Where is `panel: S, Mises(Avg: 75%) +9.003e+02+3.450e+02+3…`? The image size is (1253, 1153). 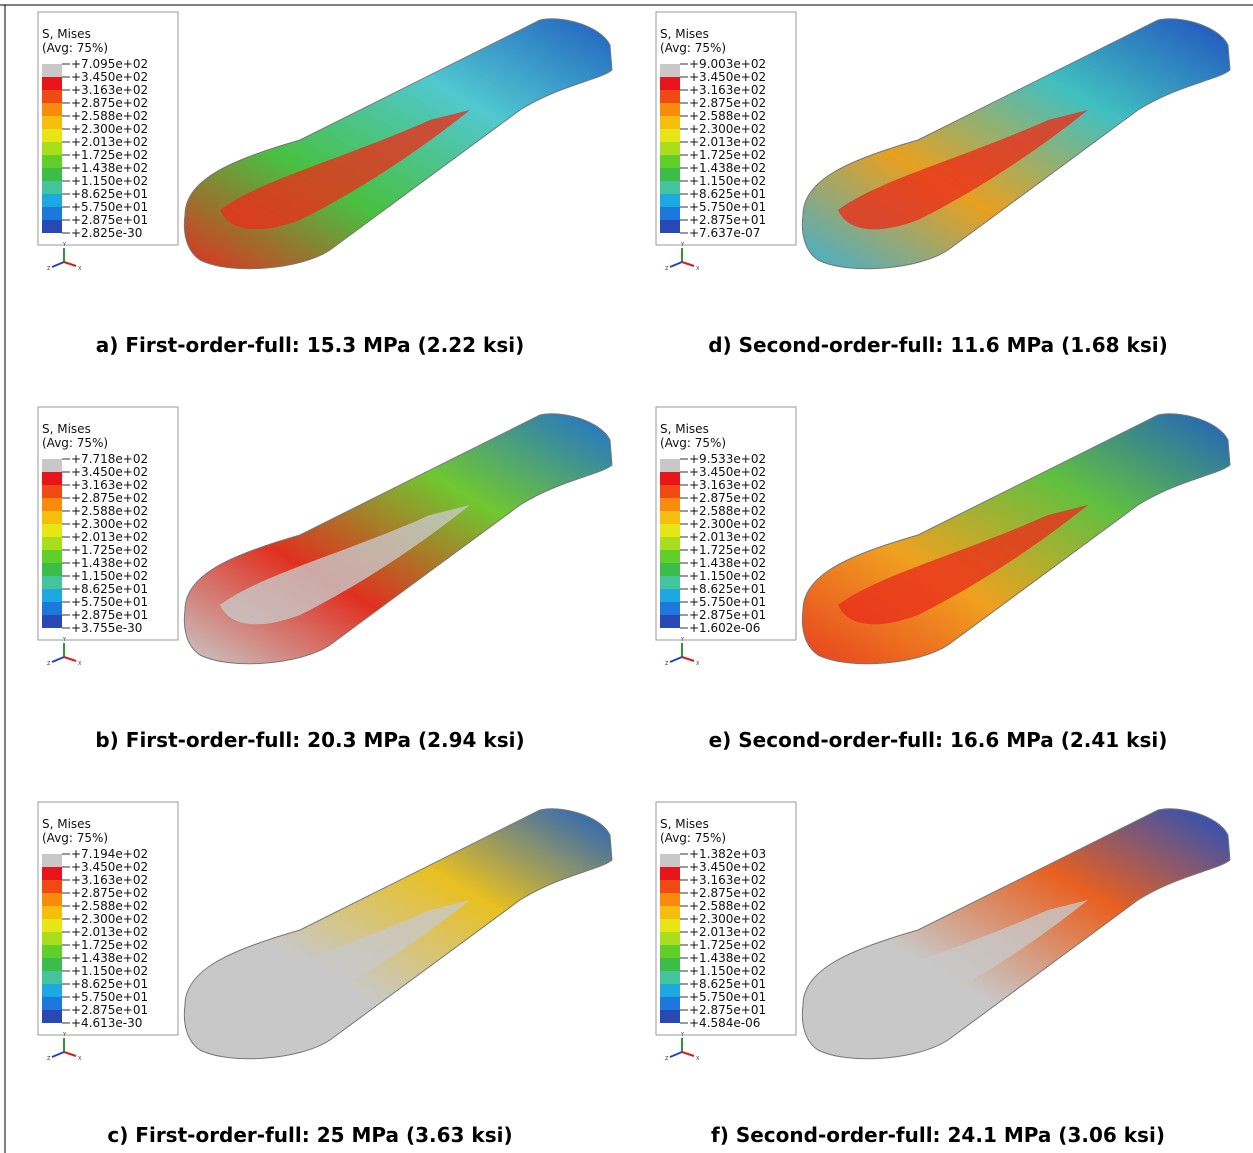
panel: S, Mises(Avg: 75%) +9.003e+02+3.450e+02+3… is located at coordinates (943, 184).